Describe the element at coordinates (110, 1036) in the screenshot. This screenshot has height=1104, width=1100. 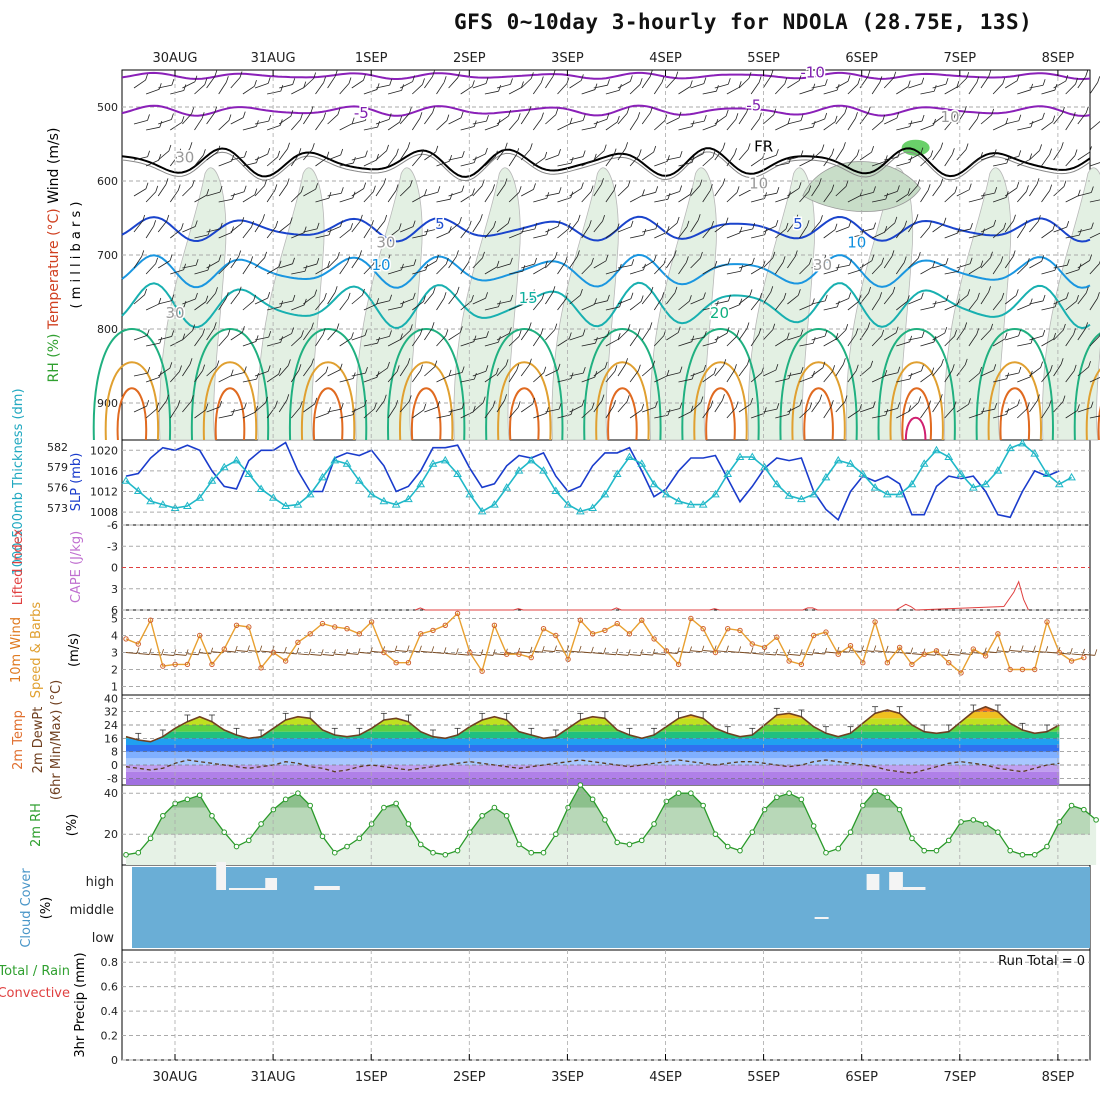
I see `y-tick-precip: 0.2` at that location.